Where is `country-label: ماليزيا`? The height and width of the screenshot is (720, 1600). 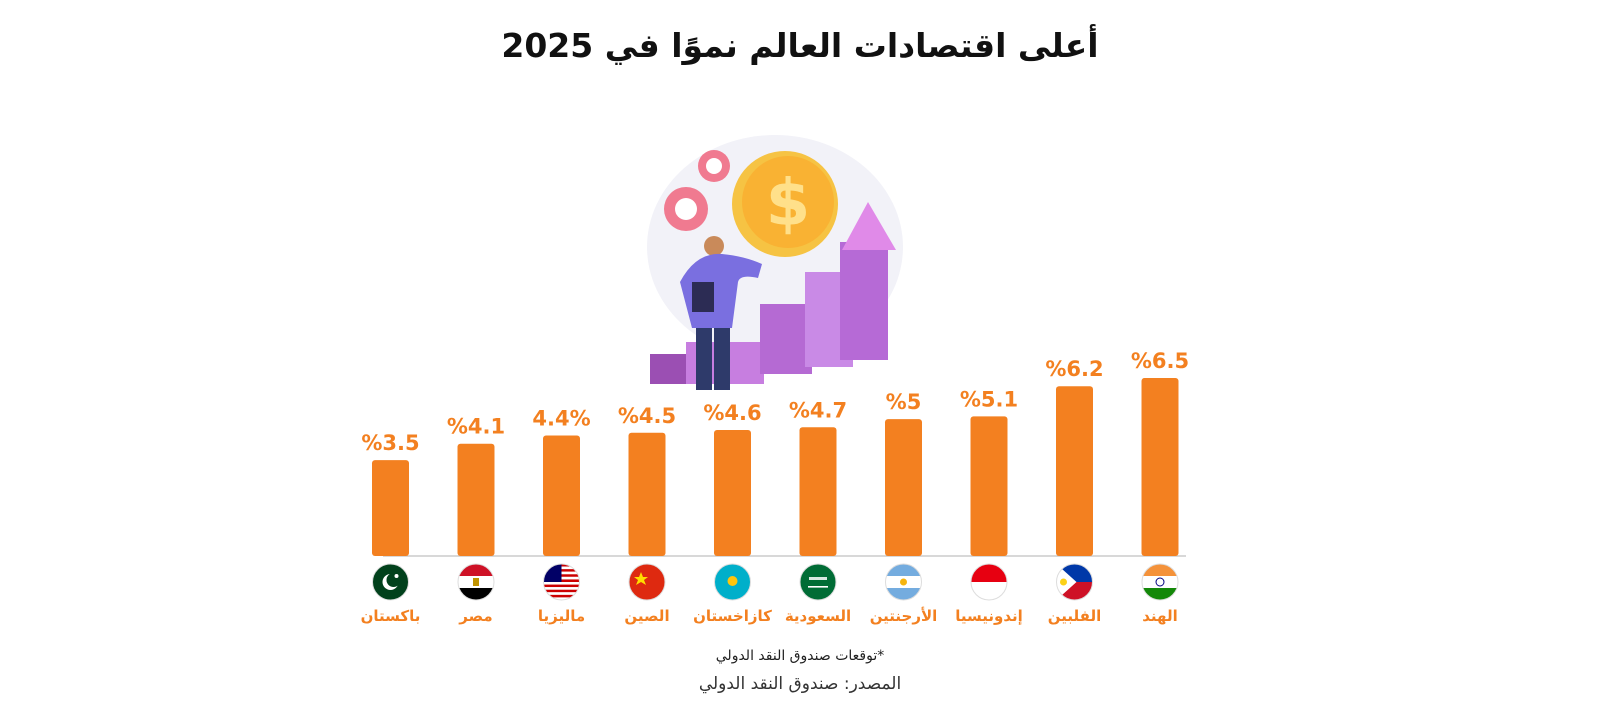 country-label: ماليزيا is located at coordinates (561, 616).